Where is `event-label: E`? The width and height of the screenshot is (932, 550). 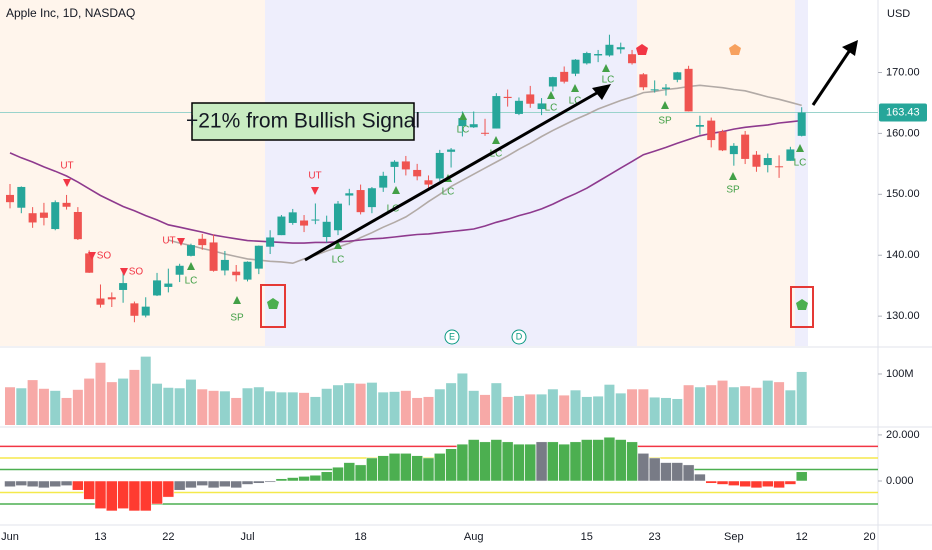 event-label: E is located at coordinates (452, 336).